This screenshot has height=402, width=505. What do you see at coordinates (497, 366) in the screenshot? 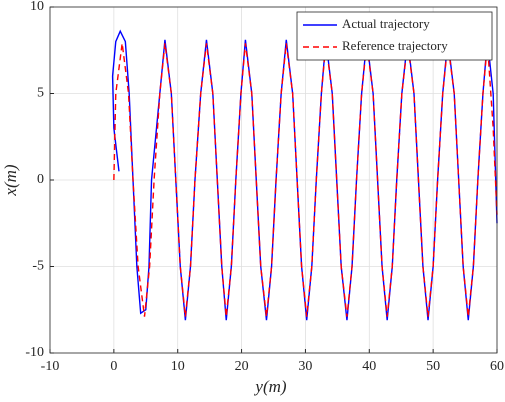
I see `x-tick-label: 60` at bounding box center [497, 366].